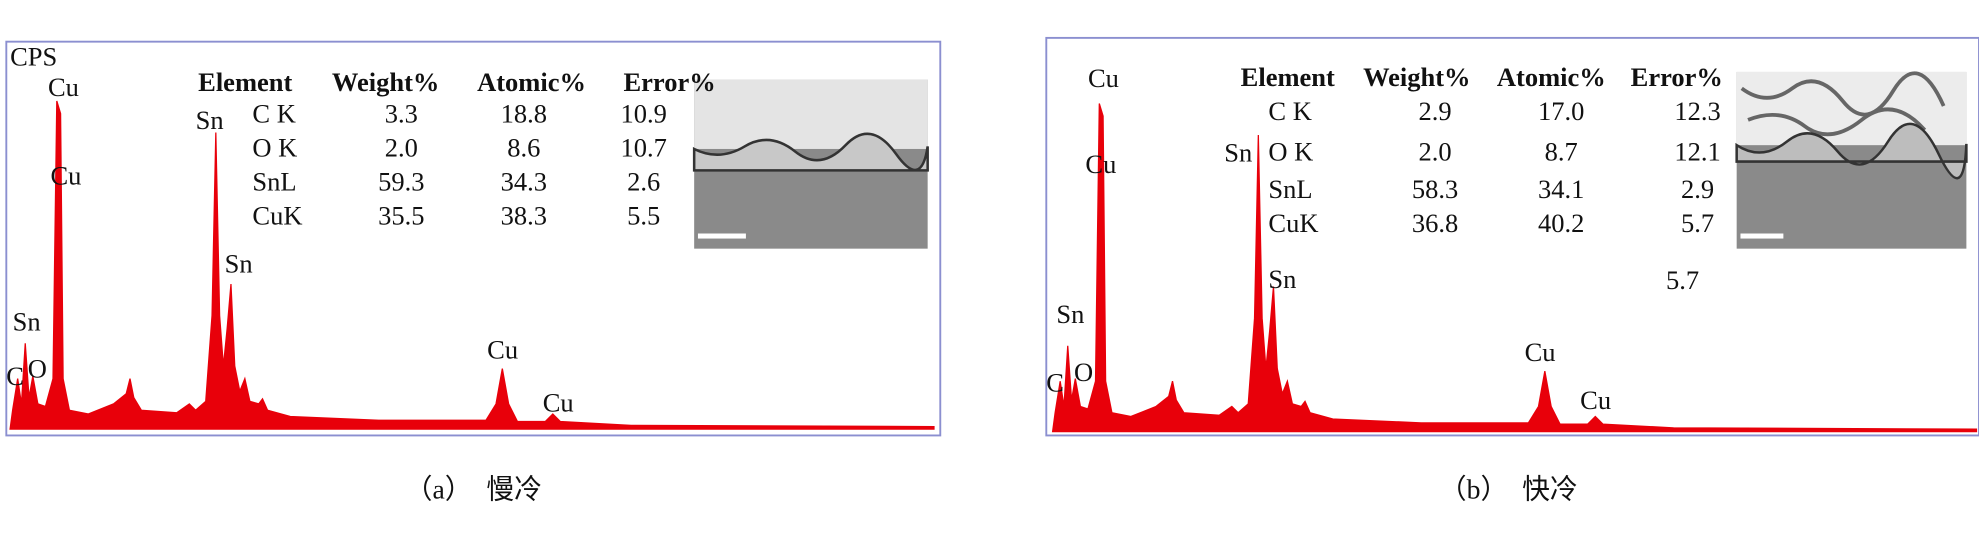 This screenshot has height=556, width=1979. Describe the element at coordinates (643, 113) in the screenshot. I see `table-cell: 10.9` at that location.